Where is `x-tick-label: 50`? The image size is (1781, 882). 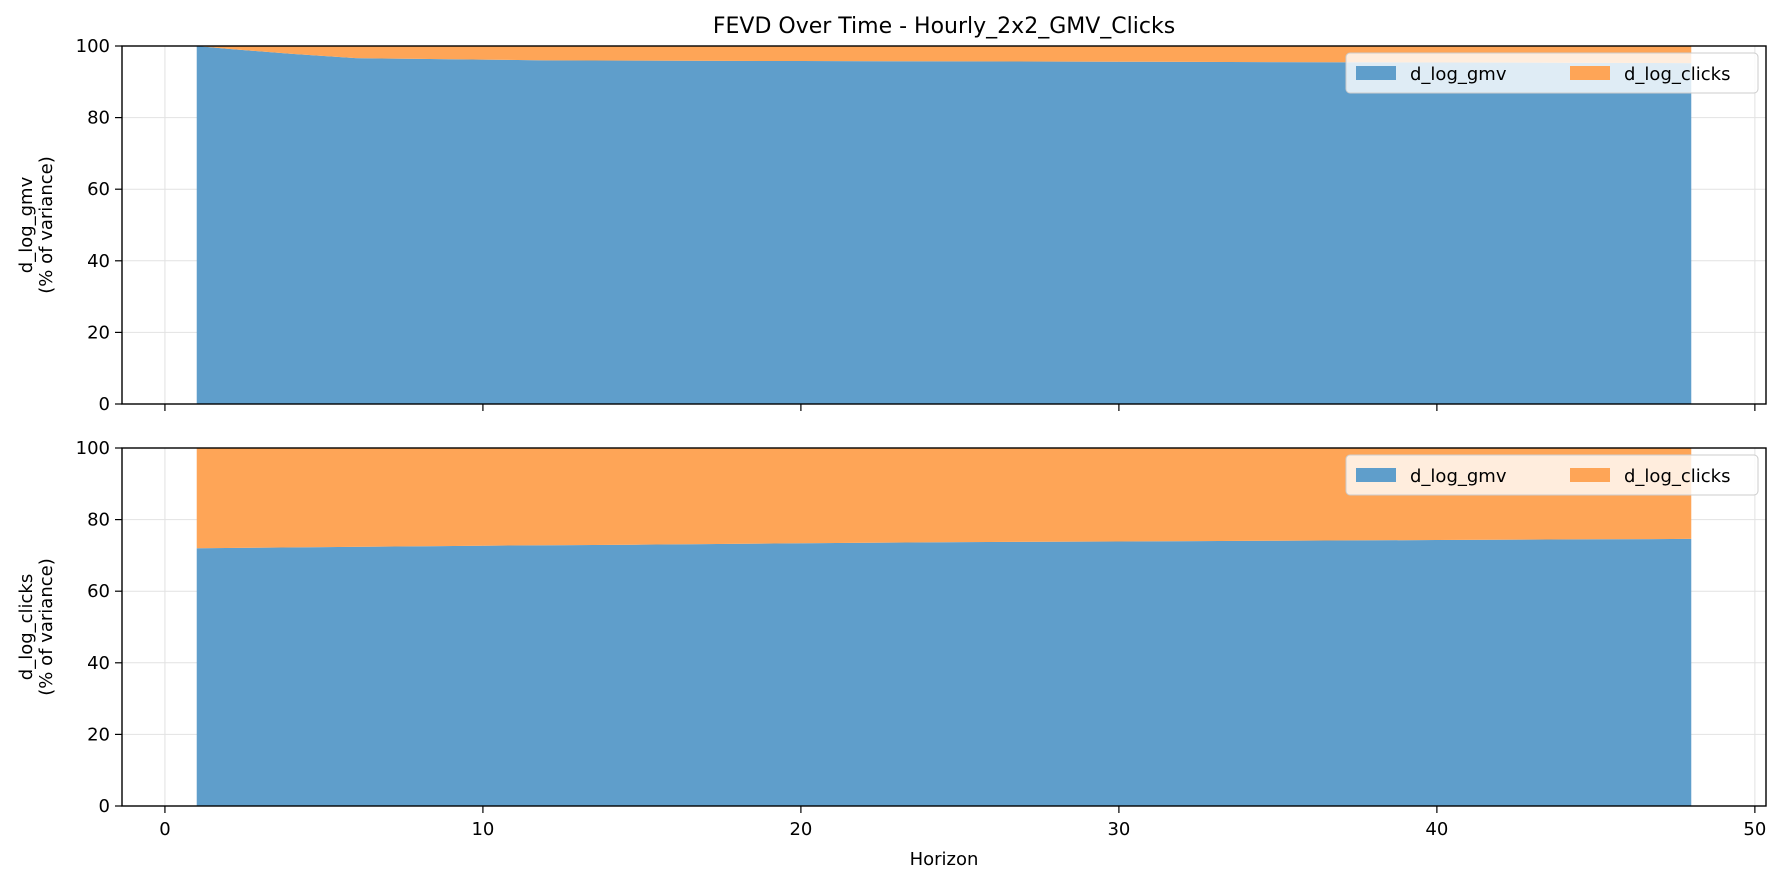
x-tick-label: 50 is located at coordinates (1754, 829).